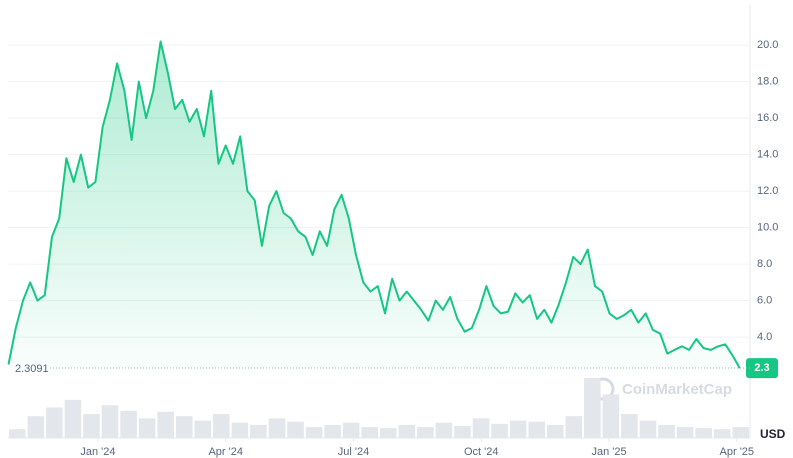 The image size is (793, 458). Describe the element at coordinates (767, 118) in the screenshot. I see `y-tick-label: 16.0` at that location.